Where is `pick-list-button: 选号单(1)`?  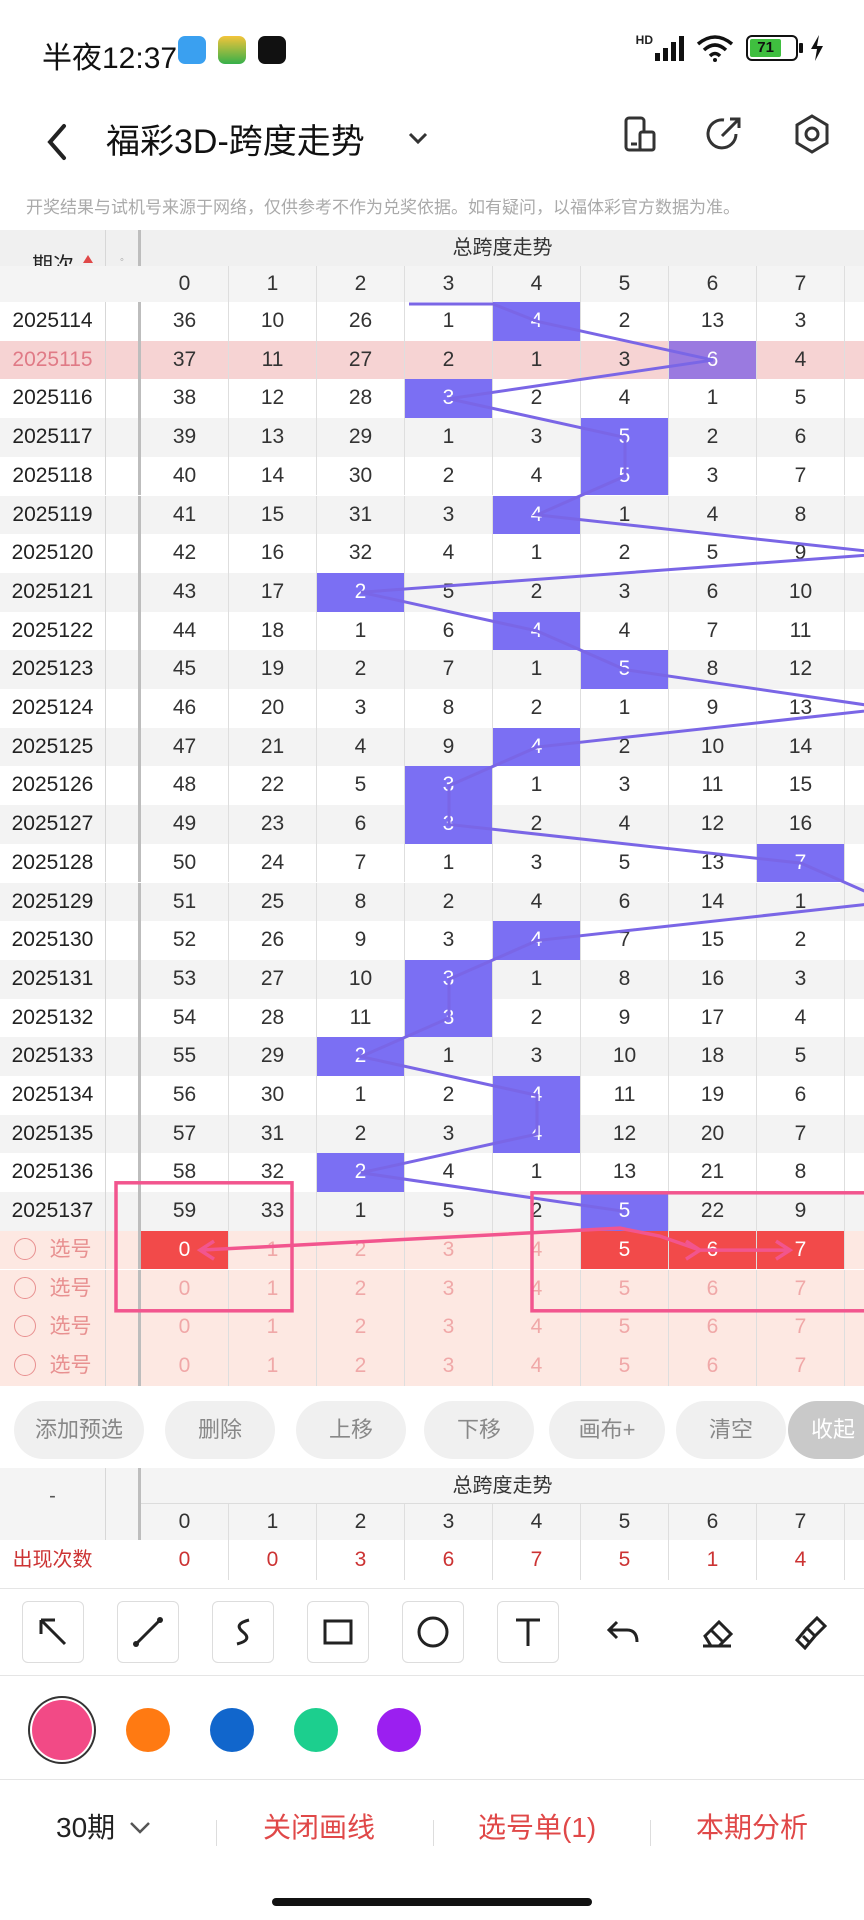
pick-list-button: 选号单(1) is located at coordinates (537, 1827).